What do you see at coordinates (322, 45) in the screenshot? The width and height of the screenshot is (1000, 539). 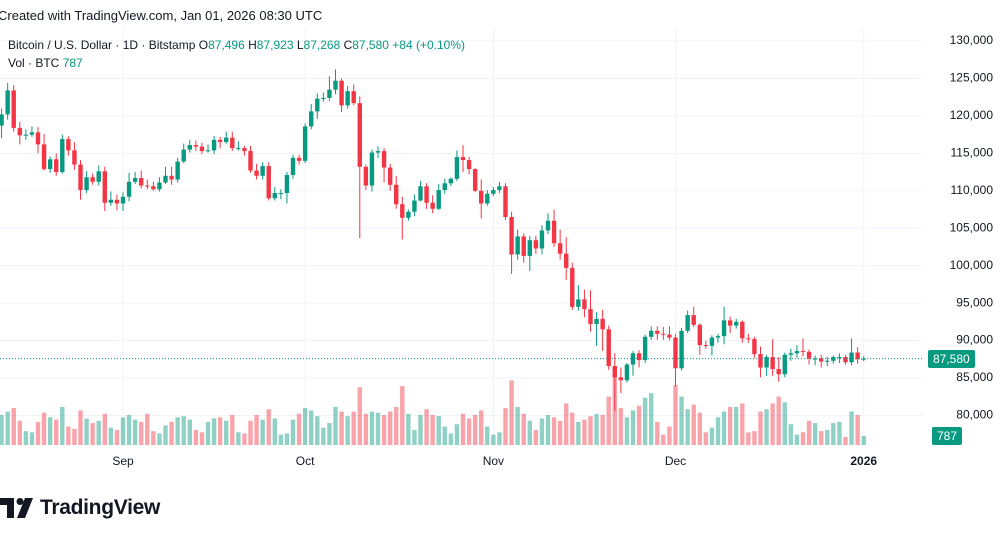 I see `ohlc-value: 87,268` at bounding box center [322, 45].